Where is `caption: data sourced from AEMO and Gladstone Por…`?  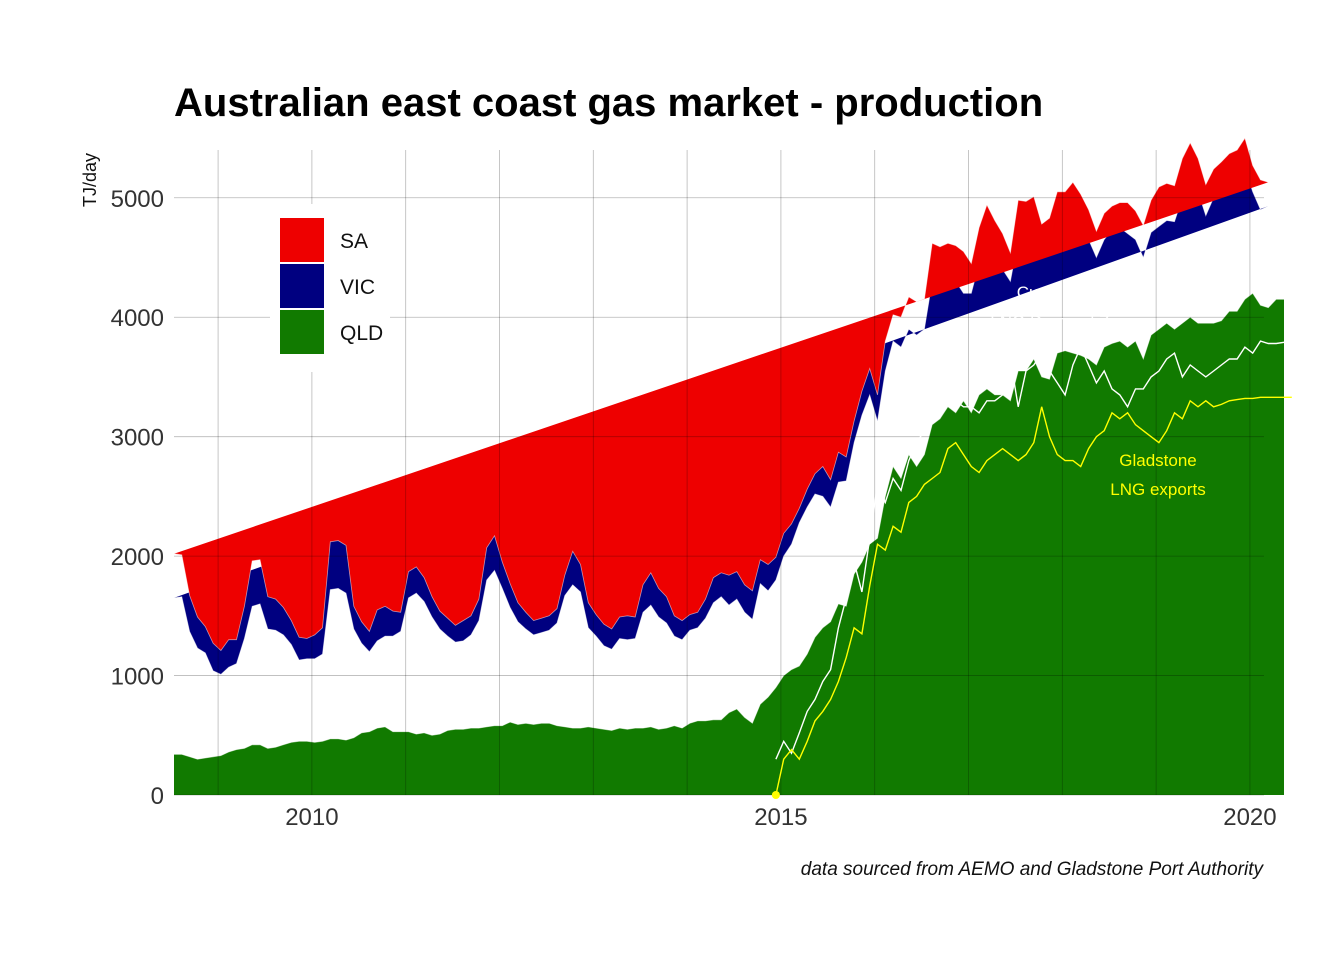 caption: data sourced from AEMO and Gladstone Por… is located at coordinates (1033, 869).